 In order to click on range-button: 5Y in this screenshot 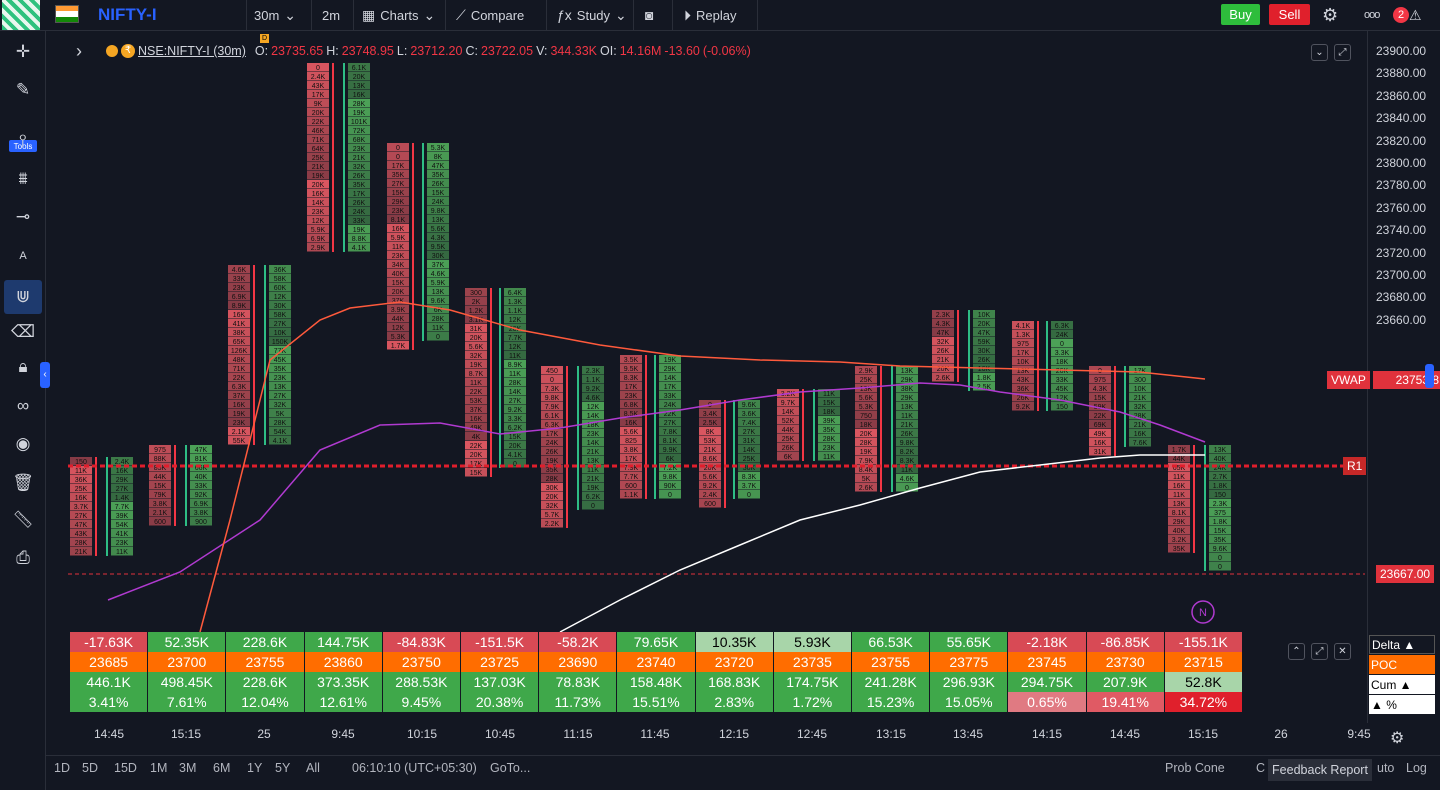, I will do `click(283, 768)`.